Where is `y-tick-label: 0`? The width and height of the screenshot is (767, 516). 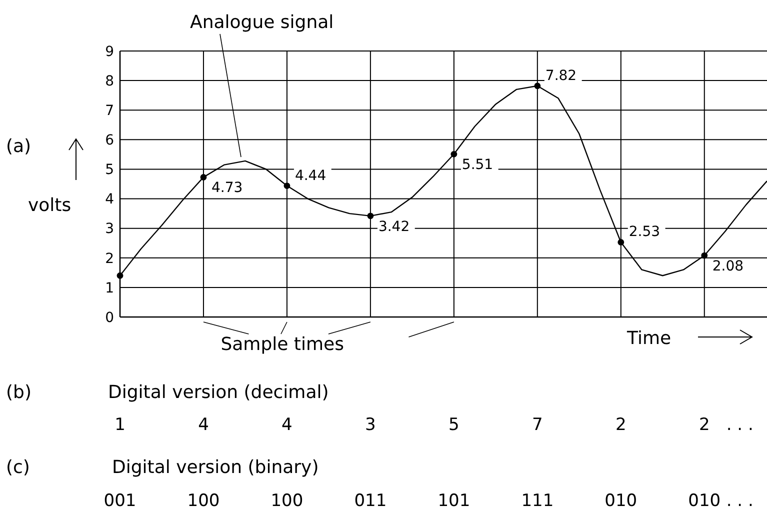
y-tick-label: 0 is located at coordinates (109, 318).